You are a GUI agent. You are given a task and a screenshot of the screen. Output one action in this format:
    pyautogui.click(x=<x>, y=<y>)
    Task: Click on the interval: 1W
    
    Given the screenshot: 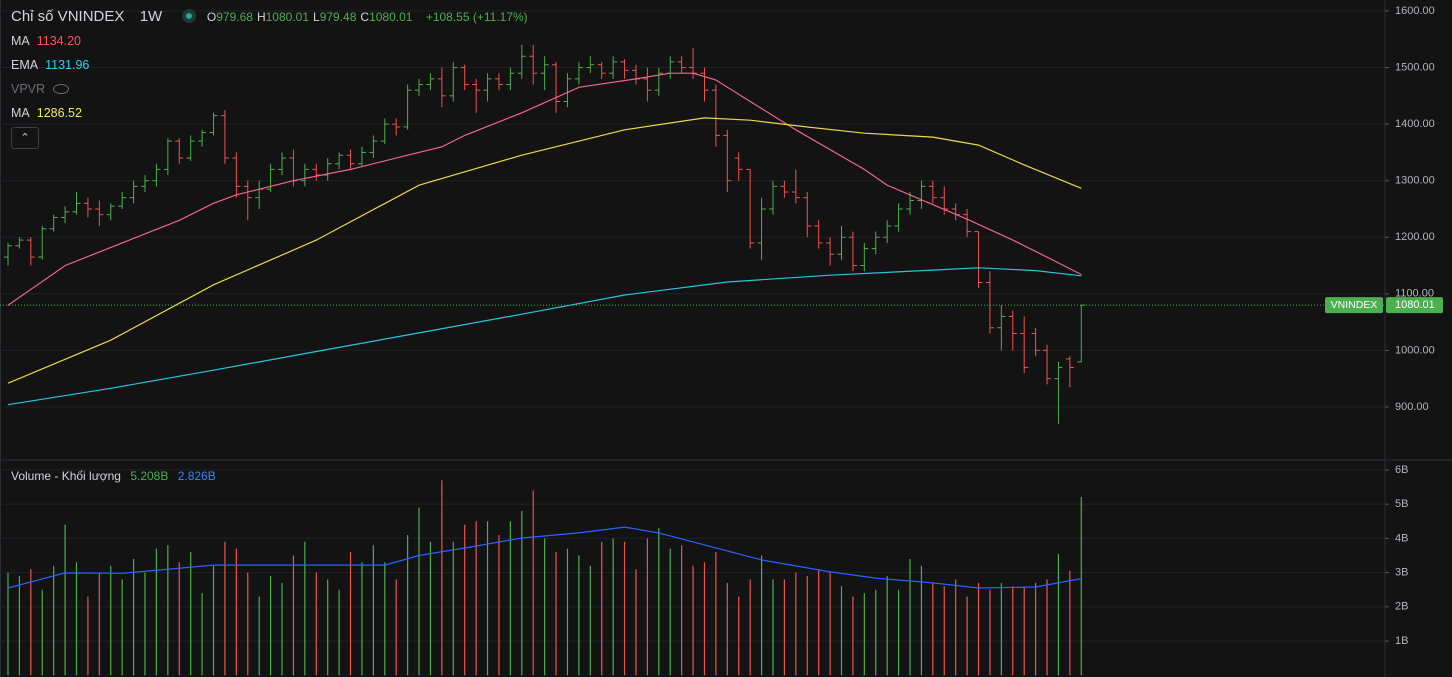 What is the action you would take?
    pyautogui.click(x=151, y=16)
    